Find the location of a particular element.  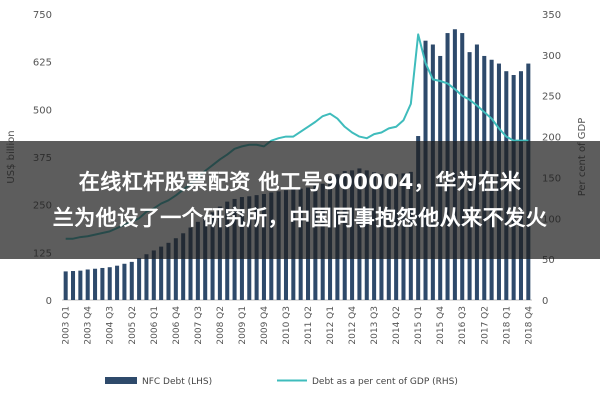

x-axis-tick-label: 2014 Q2 is located at coordinates (397, 325).